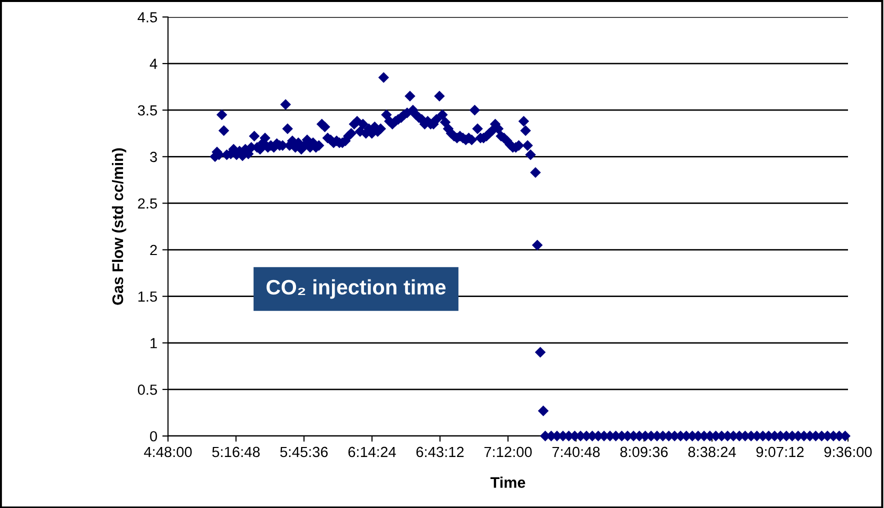 The image size is (884, 508). Describe the element at coordinates (576, 452) in the screenshot. I see `x-tick-label: 7:40:48` at that location.